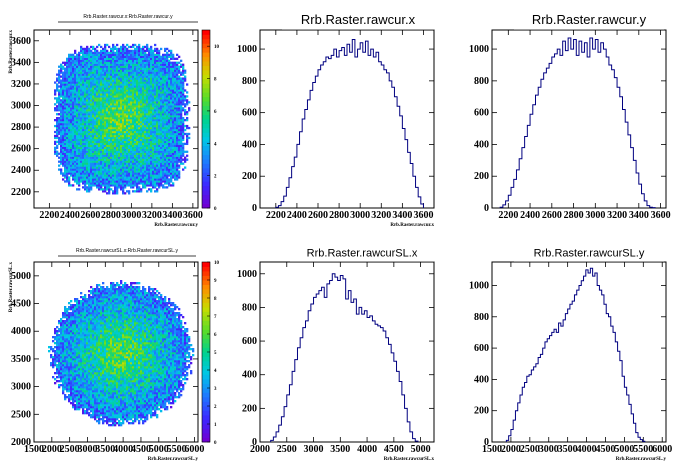  What do you see at coordinates (615, 143) in the screenshot?
I see `histogram-bin` at bounding box center [615, 143].